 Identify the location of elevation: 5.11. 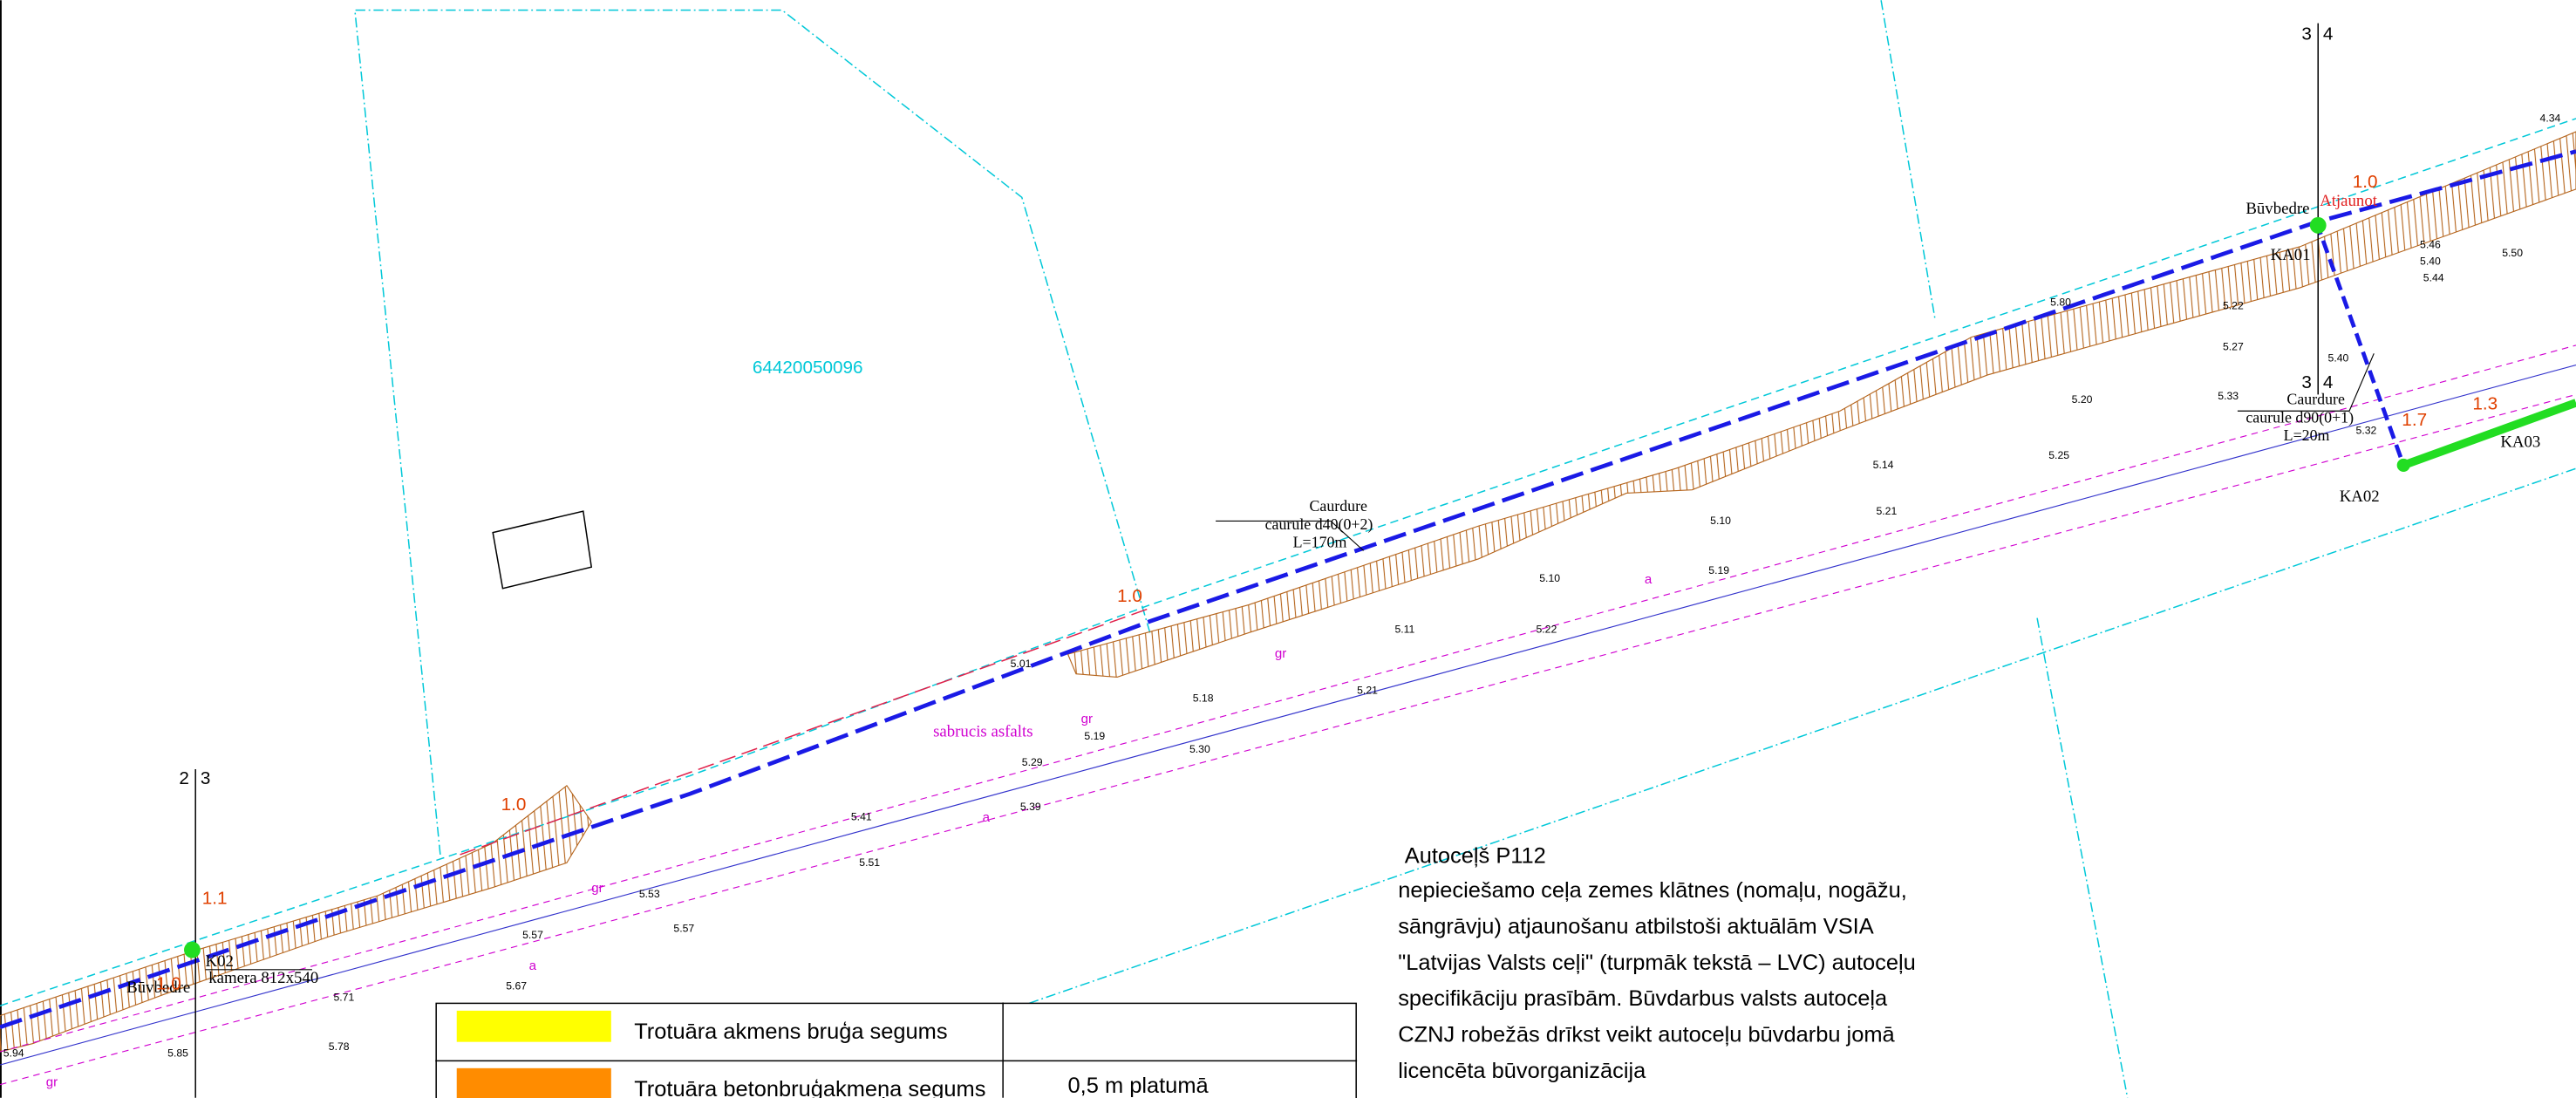
(1404, 630).